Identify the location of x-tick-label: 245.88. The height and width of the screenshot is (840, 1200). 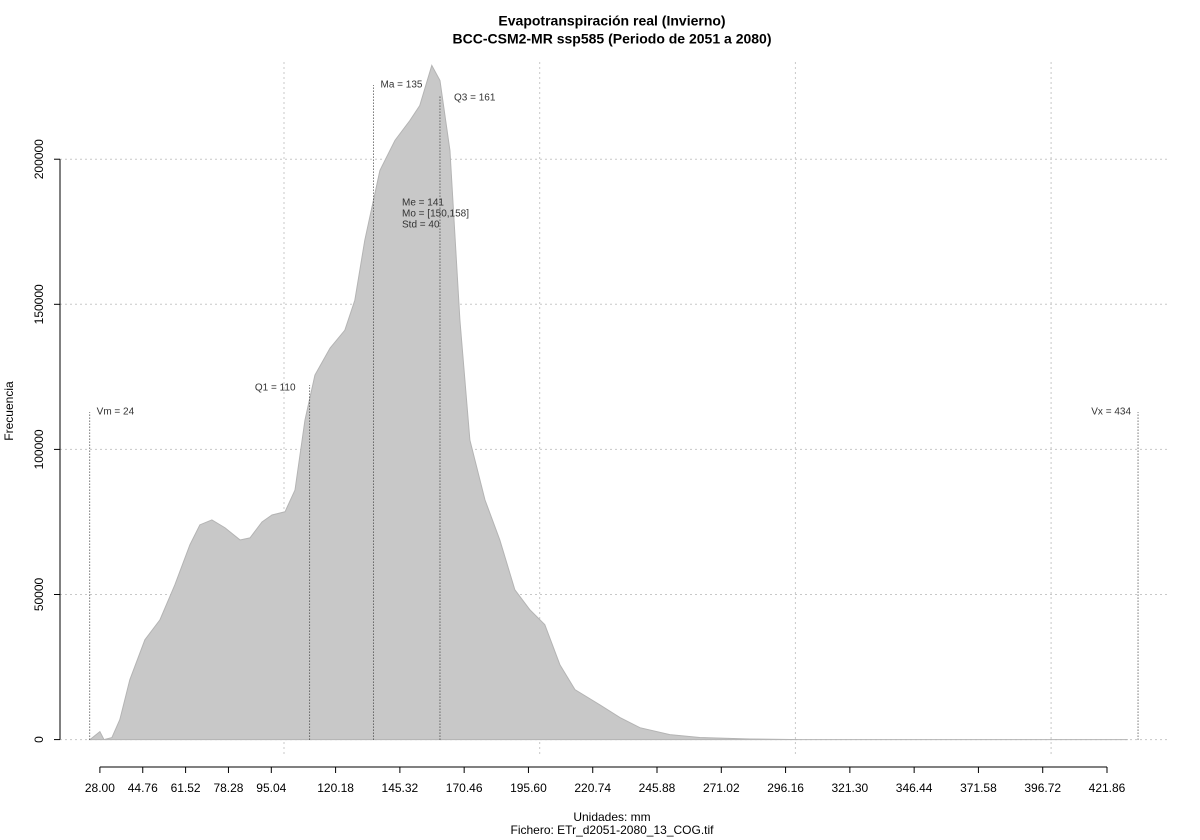
(657, 788).